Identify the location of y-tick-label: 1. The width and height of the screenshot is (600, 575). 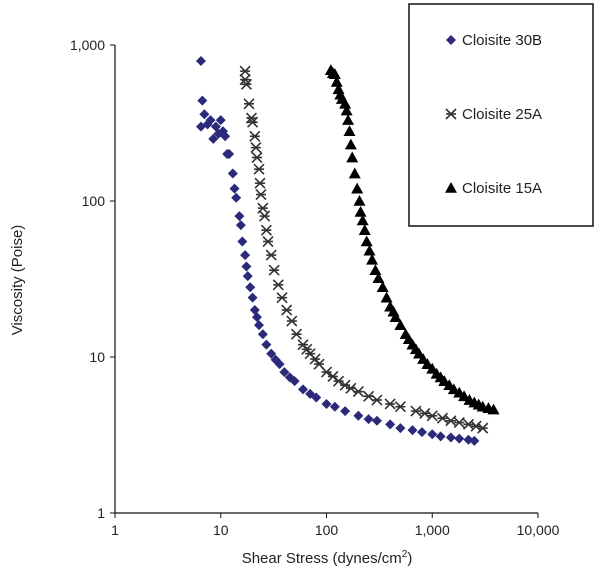
(101, 513).